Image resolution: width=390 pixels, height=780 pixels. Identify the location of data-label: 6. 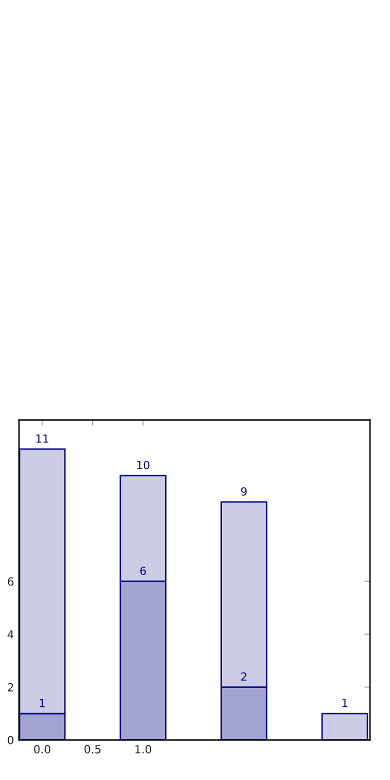
(143, 571).